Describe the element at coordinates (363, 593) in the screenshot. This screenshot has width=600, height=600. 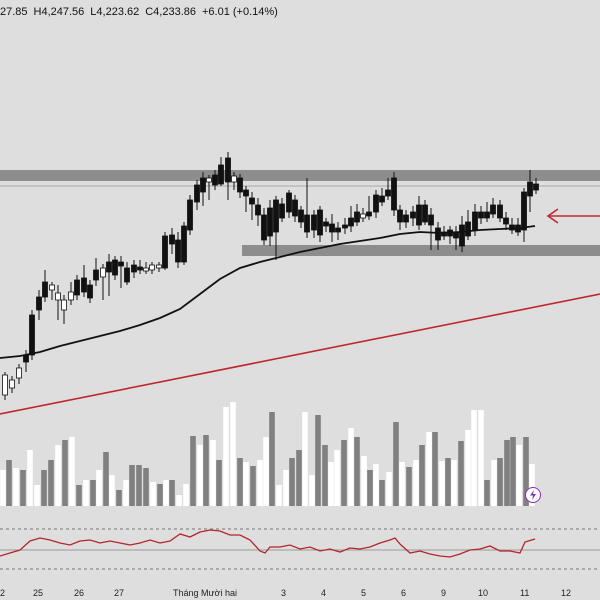
I see `x-axis-label: 5` at that location.